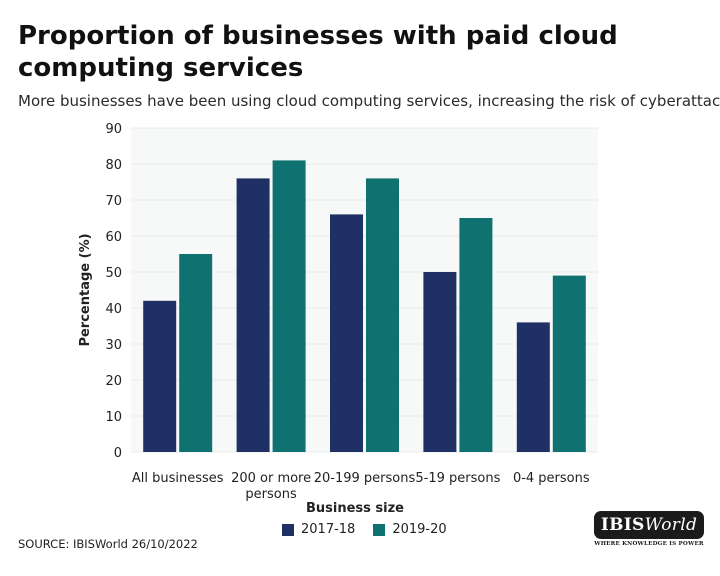 This screenshot has height=576, width=720. Describe the element at coordinates (108, 544) in the screenshot. I see `source-note: SOURCE: IBISWorld 26/10/2022` at that location.